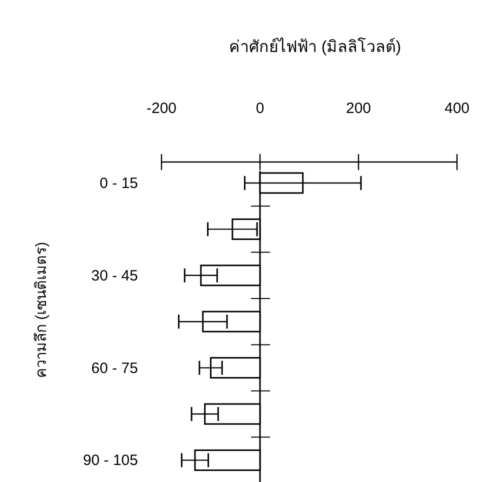 The height and width of the screenshot is (482, 493). What do you see at coordinates (41, 310) in the screenshot?
I see `y-axis-title: ความลึก (เซนติเมตร)` at bounding box center [41, 310].